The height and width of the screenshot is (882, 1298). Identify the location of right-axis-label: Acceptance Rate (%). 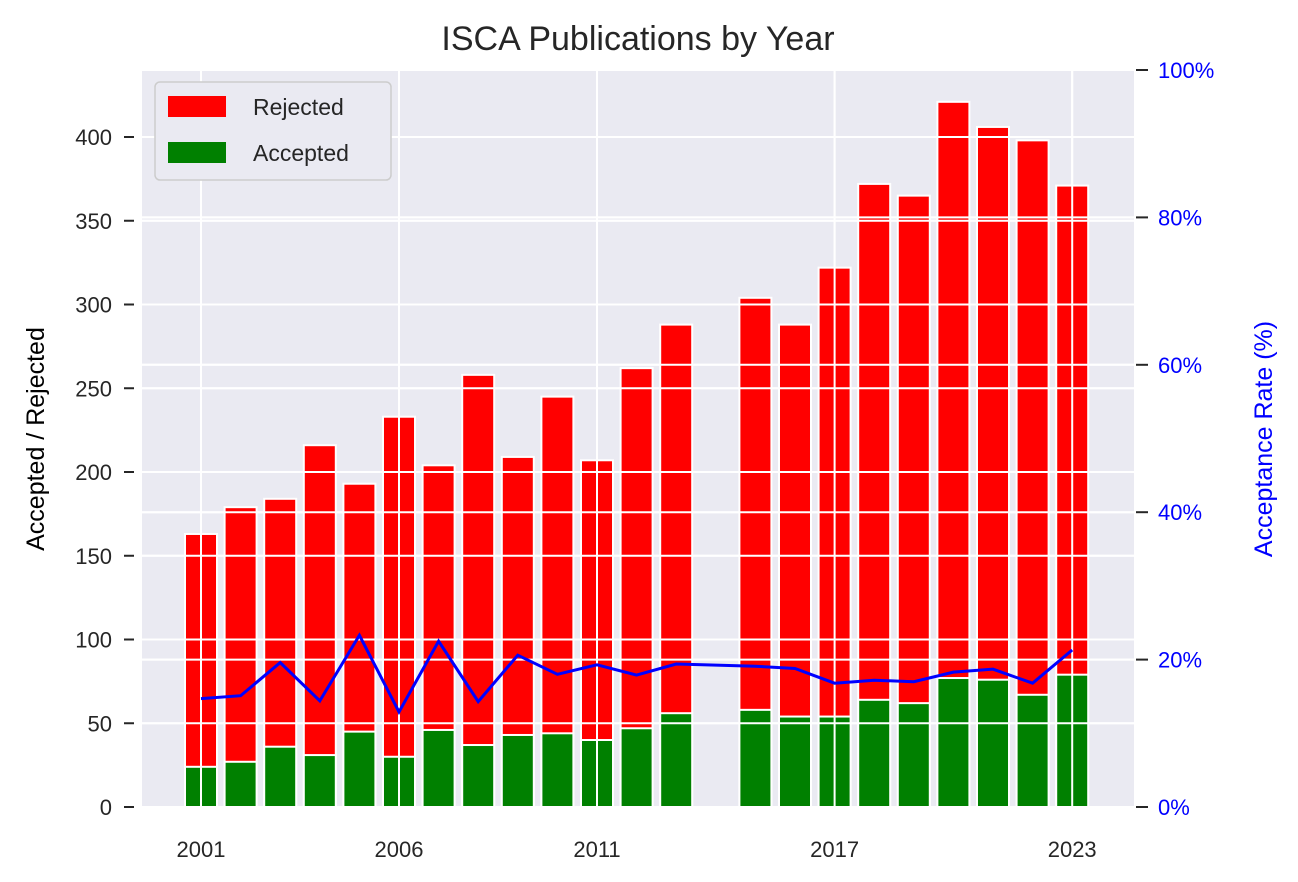
(1264, 439).